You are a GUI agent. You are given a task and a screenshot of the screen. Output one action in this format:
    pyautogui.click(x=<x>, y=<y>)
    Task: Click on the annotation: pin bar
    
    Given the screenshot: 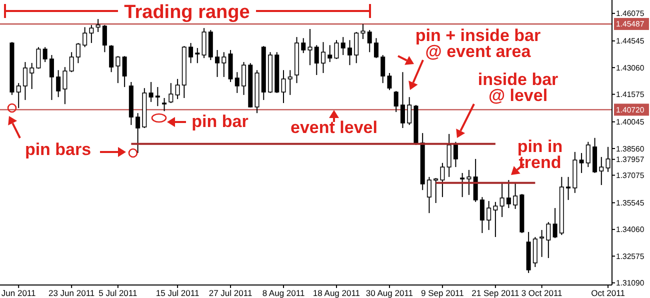 What is the action you would take?
    pyautogui.click(x=220, y=121)
    